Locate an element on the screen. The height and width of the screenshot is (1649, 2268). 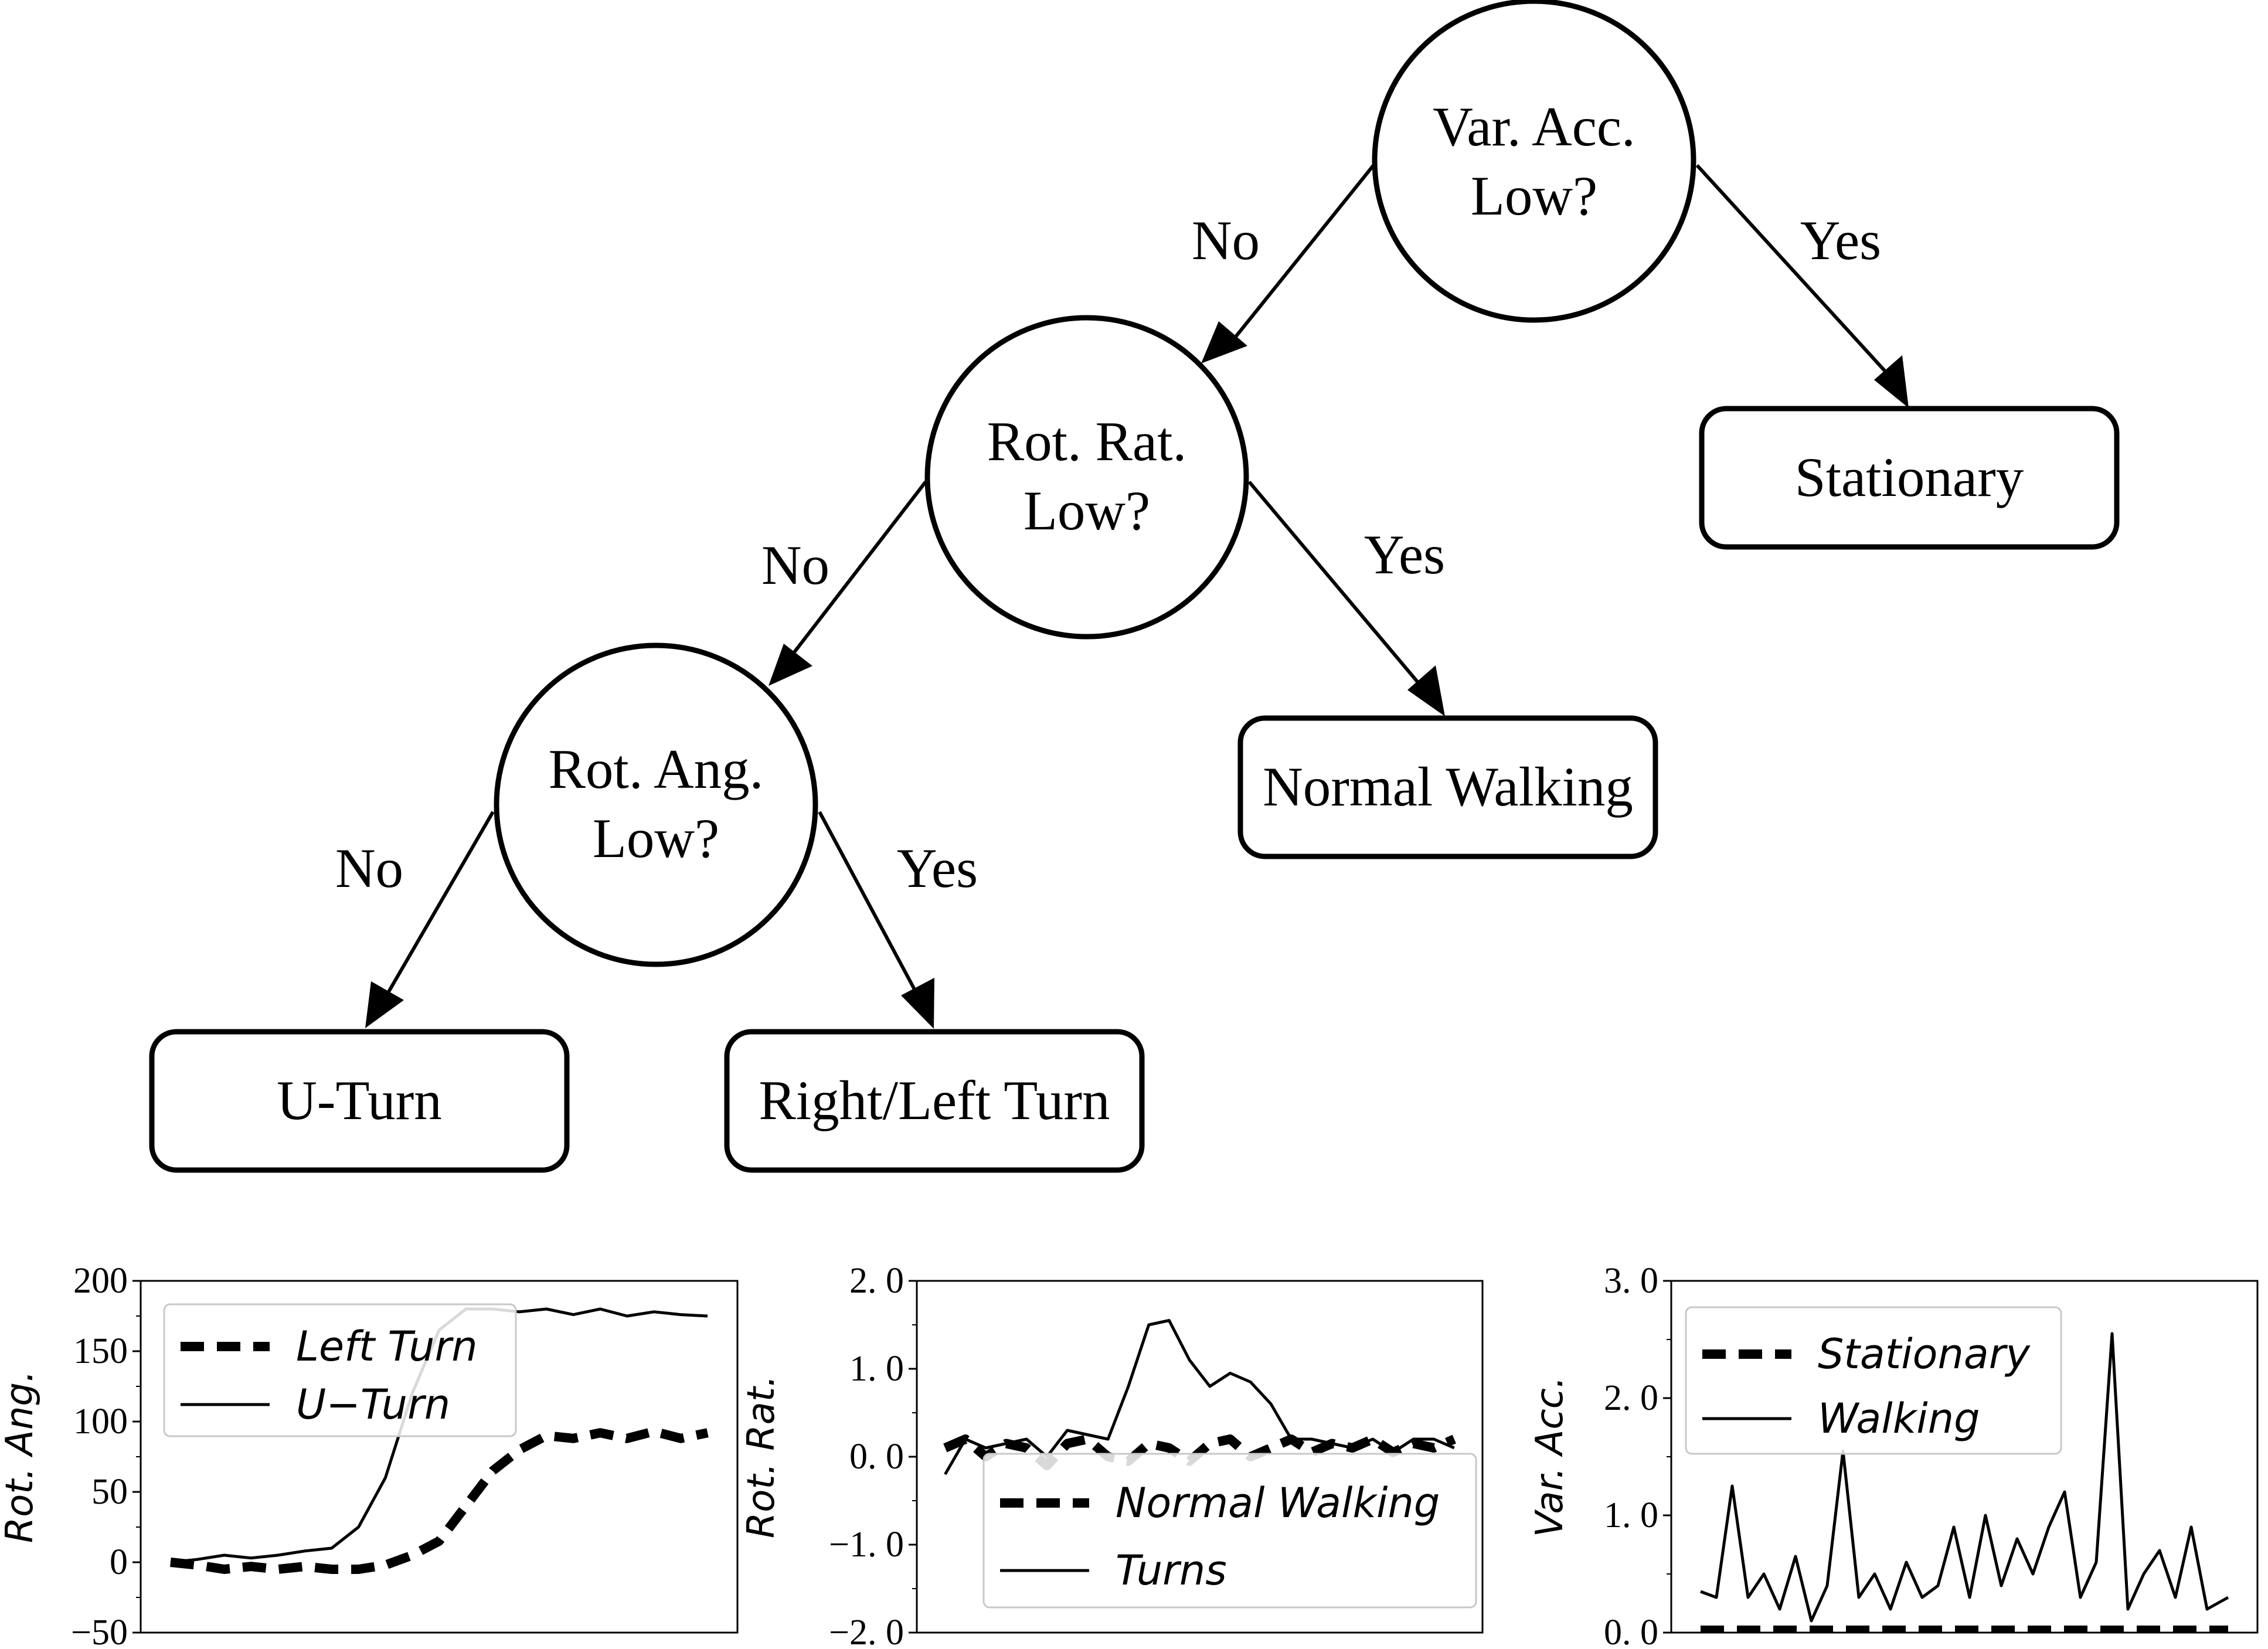
edge-var-no-arrowhead is located at coordinates (1224, 342).